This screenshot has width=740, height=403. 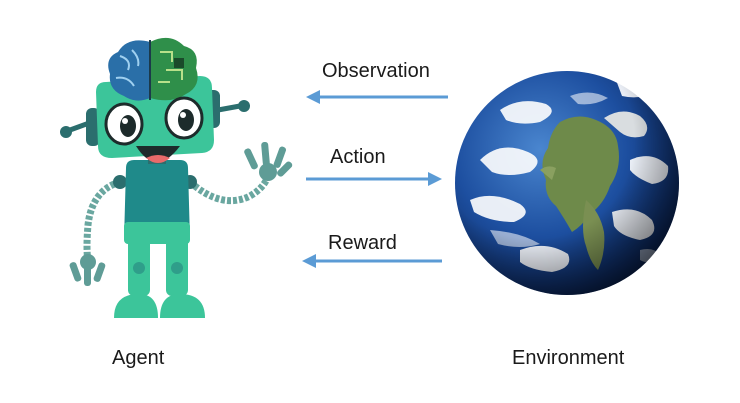 I want to click on reward-arrow, so click(x=372, y=261).